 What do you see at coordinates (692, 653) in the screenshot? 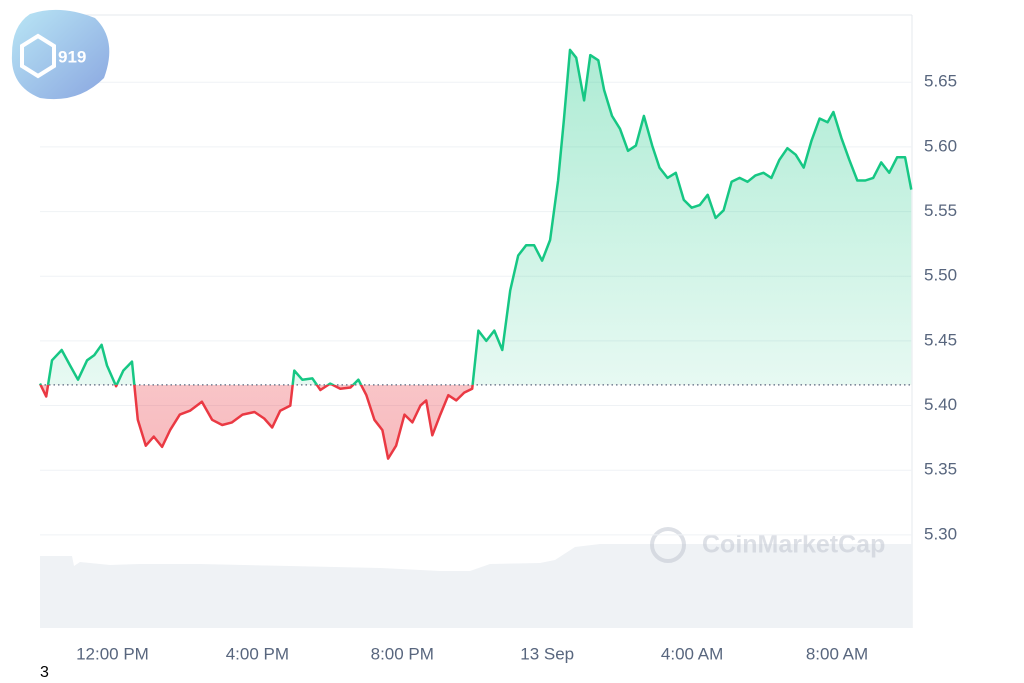
I see `x-tick-label: 4:00 AM` at bounding box center [692, 653].